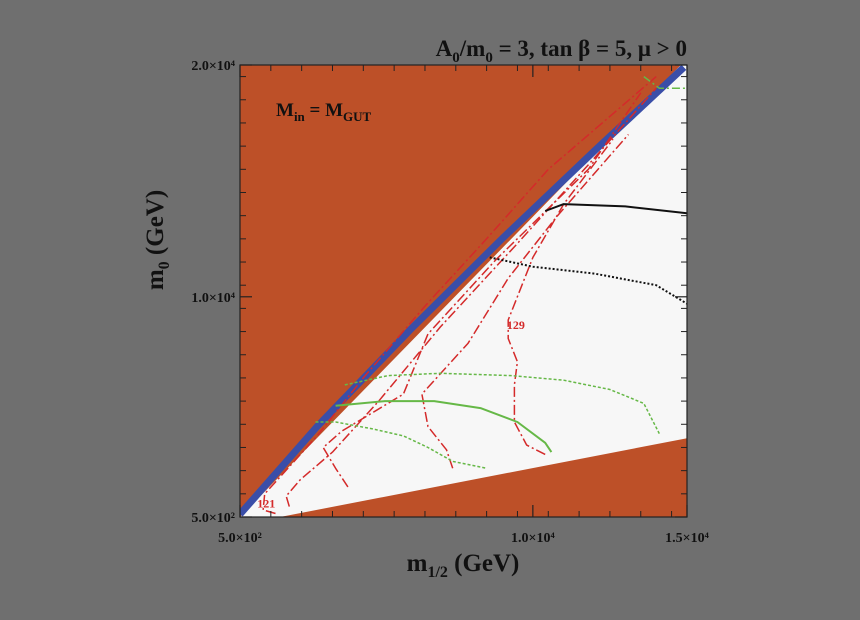  I want to click on xlabel-rest: (GeV), so click(484, 563).